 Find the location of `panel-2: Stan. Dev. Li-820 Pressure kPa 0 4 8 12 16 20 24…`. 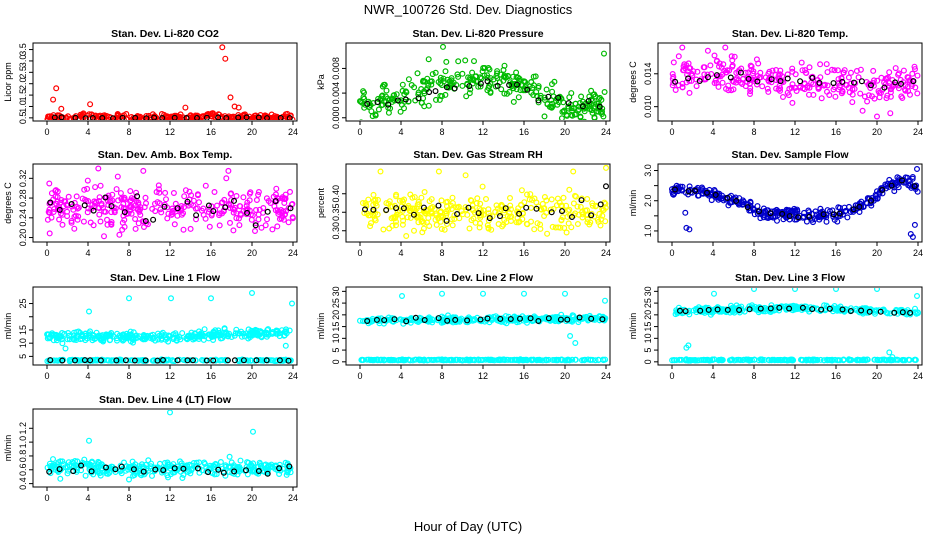

panel-2: Stan. Dev. Li-820 Pressure kPa 0 4 8 12 16 20 24… is located at coordinates (463, 82).